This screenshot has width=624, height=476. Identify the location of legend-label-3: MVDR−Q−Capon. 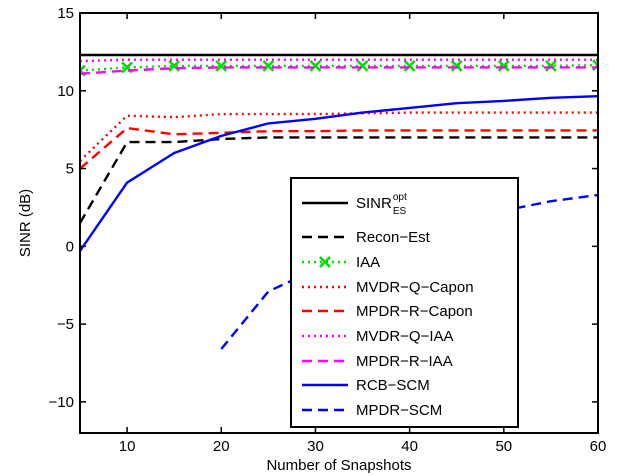
(415, 287).